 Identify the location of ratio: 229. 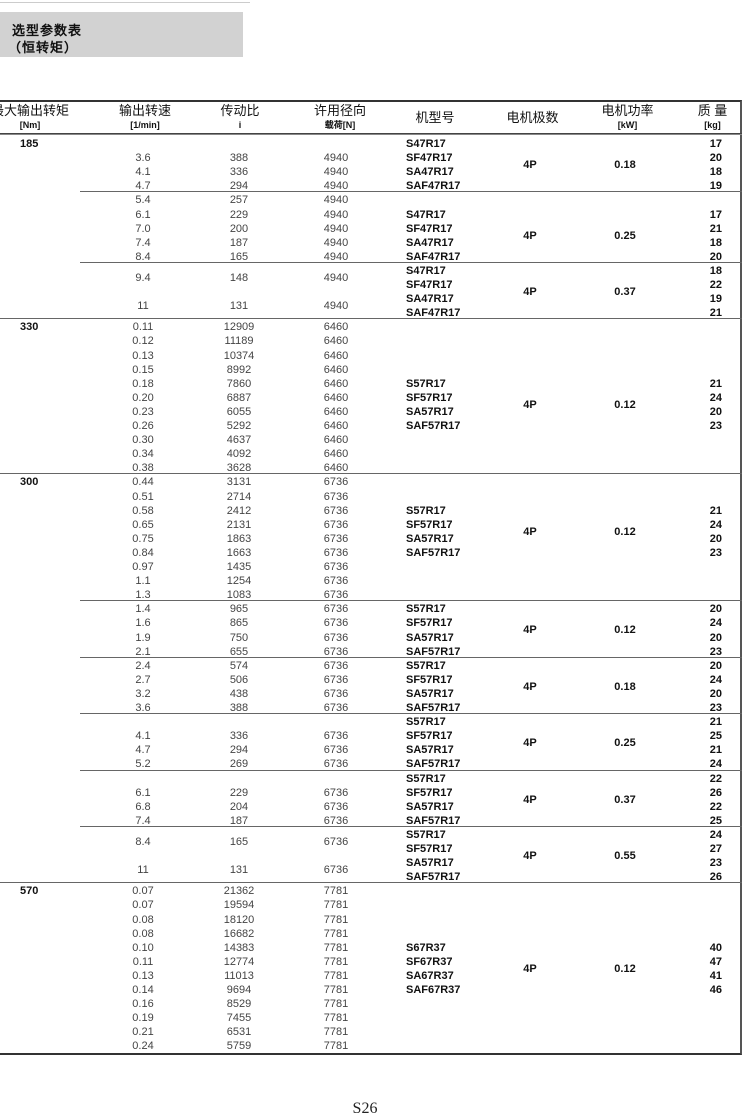
(239, 214).